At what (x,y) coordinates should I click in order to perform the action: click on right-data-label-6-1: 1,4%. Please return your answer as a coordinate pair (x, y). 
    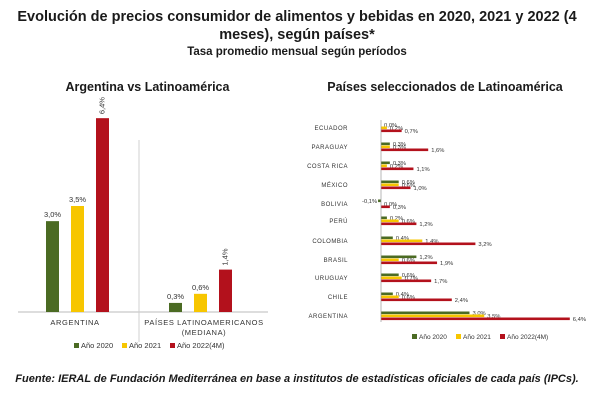
    Looking at the image, I should click on (431, 242).